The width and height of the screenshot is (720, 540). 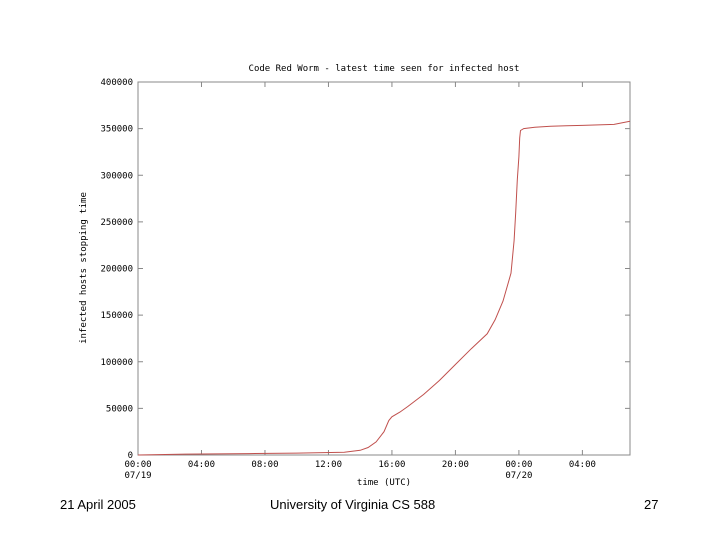 What do you see at coordinates (353, 504) in the screenshot?
I see `footer-course: University of Virginia CS 588` at bounding box center [353, 504].